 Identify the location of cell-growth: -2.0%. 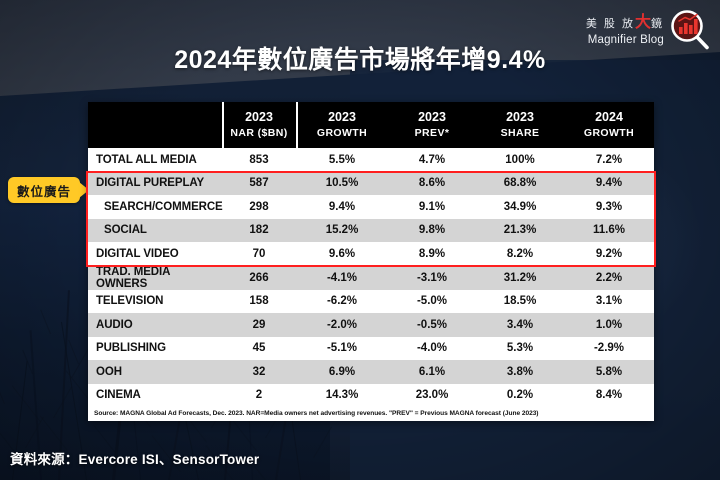
(342, 325).